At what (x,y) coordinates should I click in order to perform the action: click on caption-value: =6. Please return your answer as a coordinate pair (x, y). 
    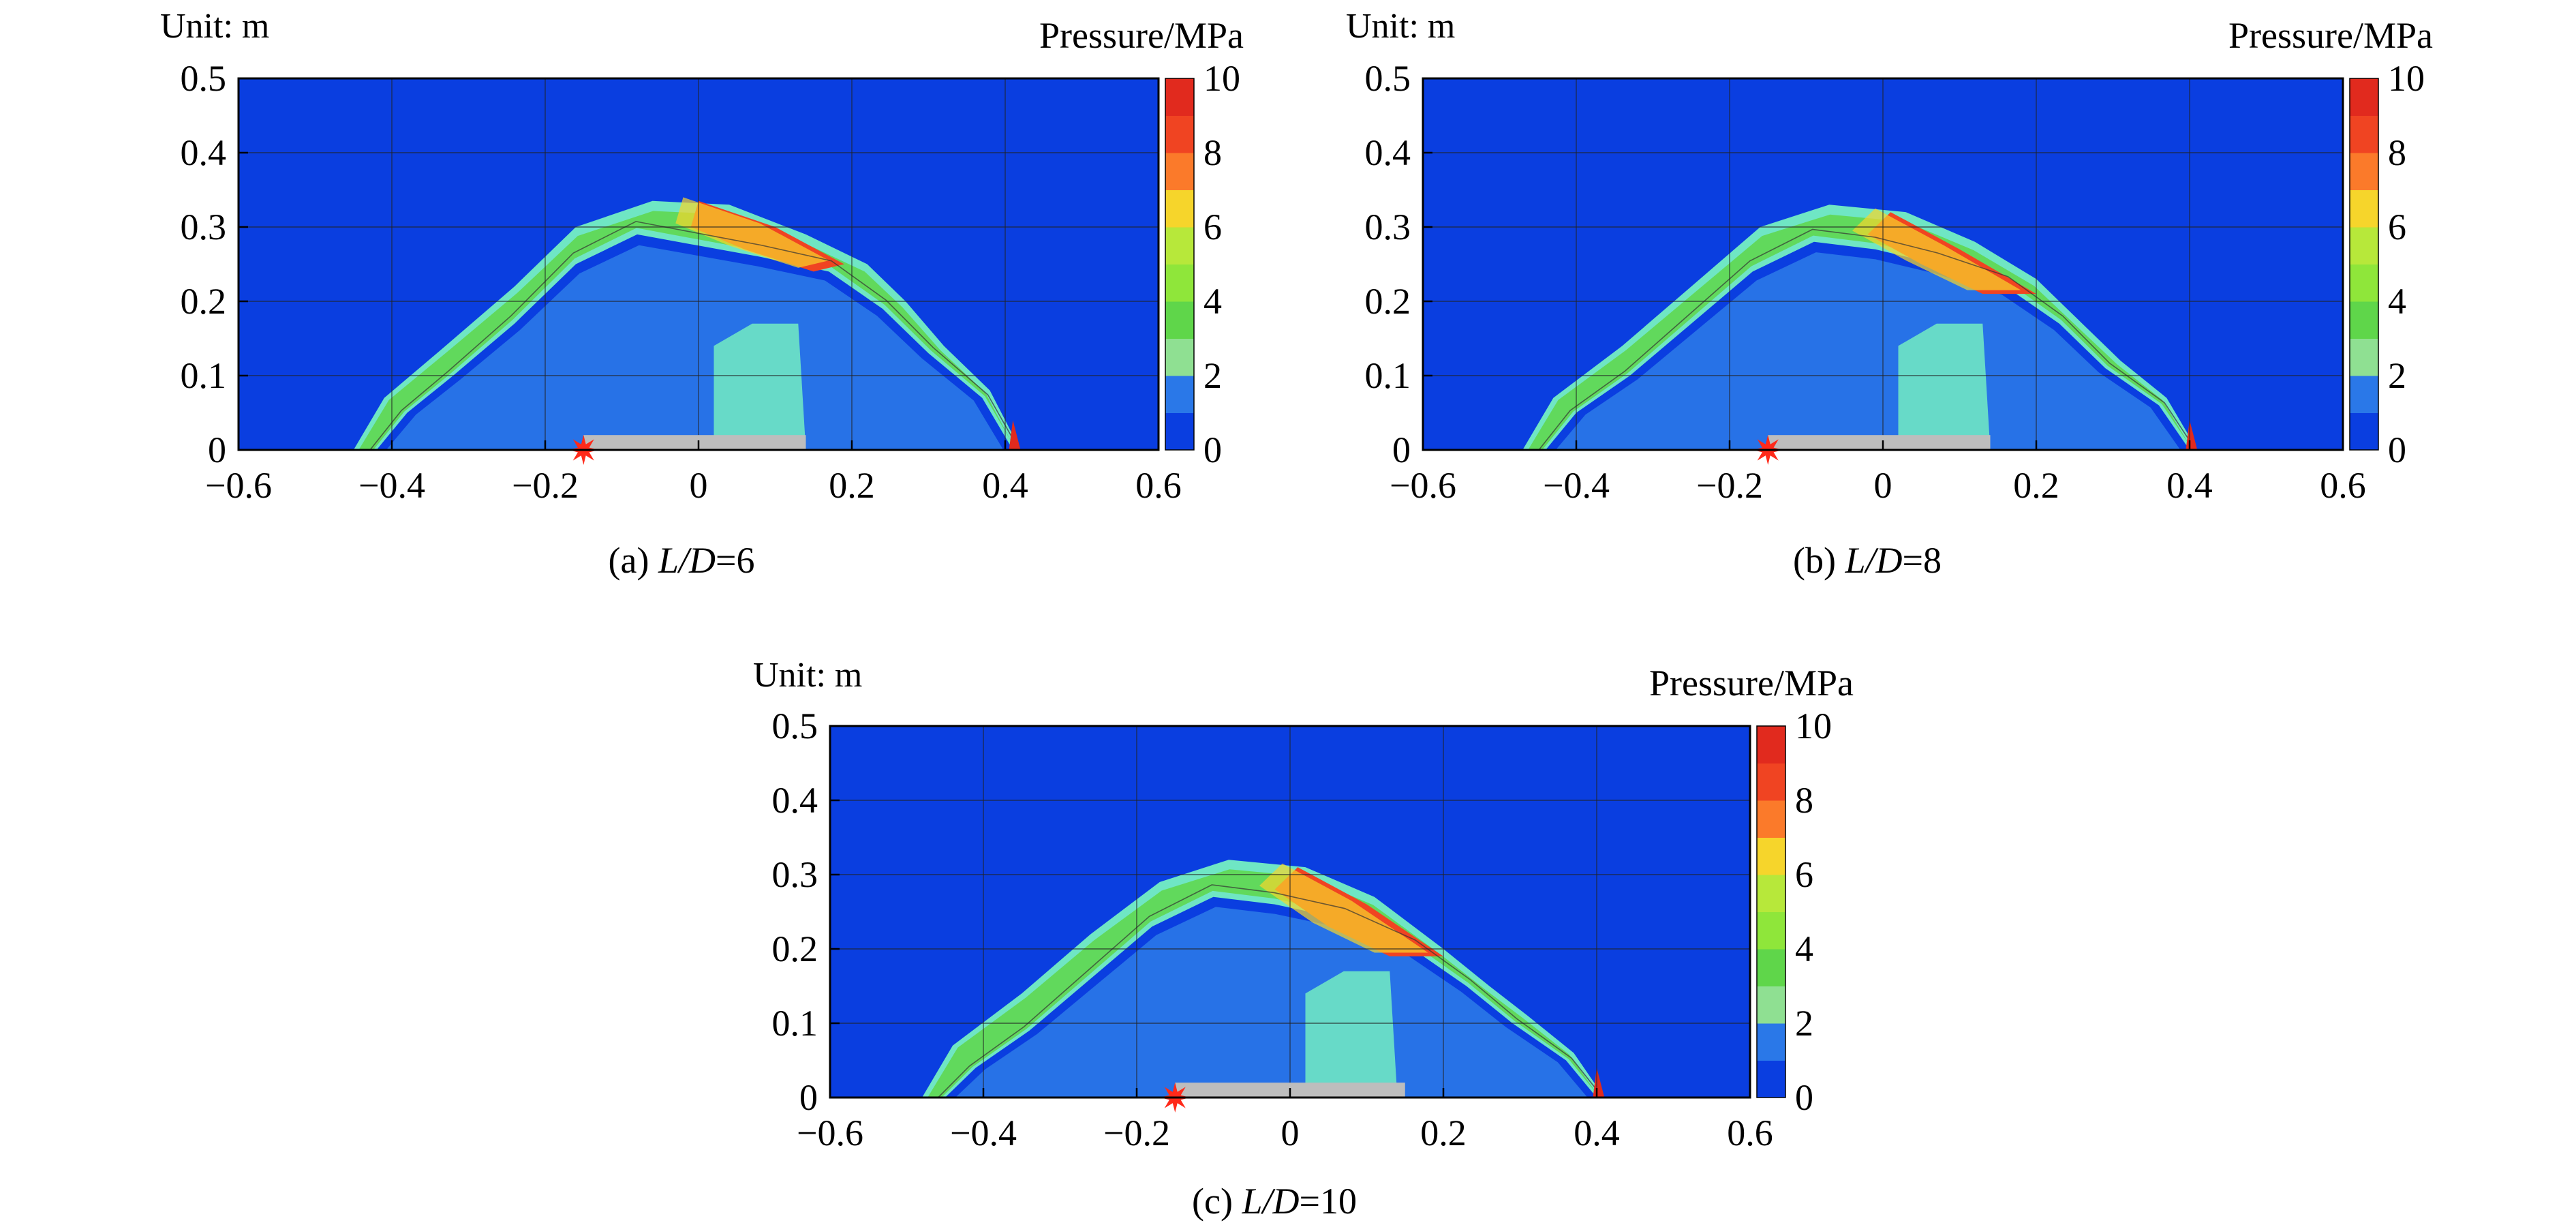
    Looking at the image, I should click on (735, 560).